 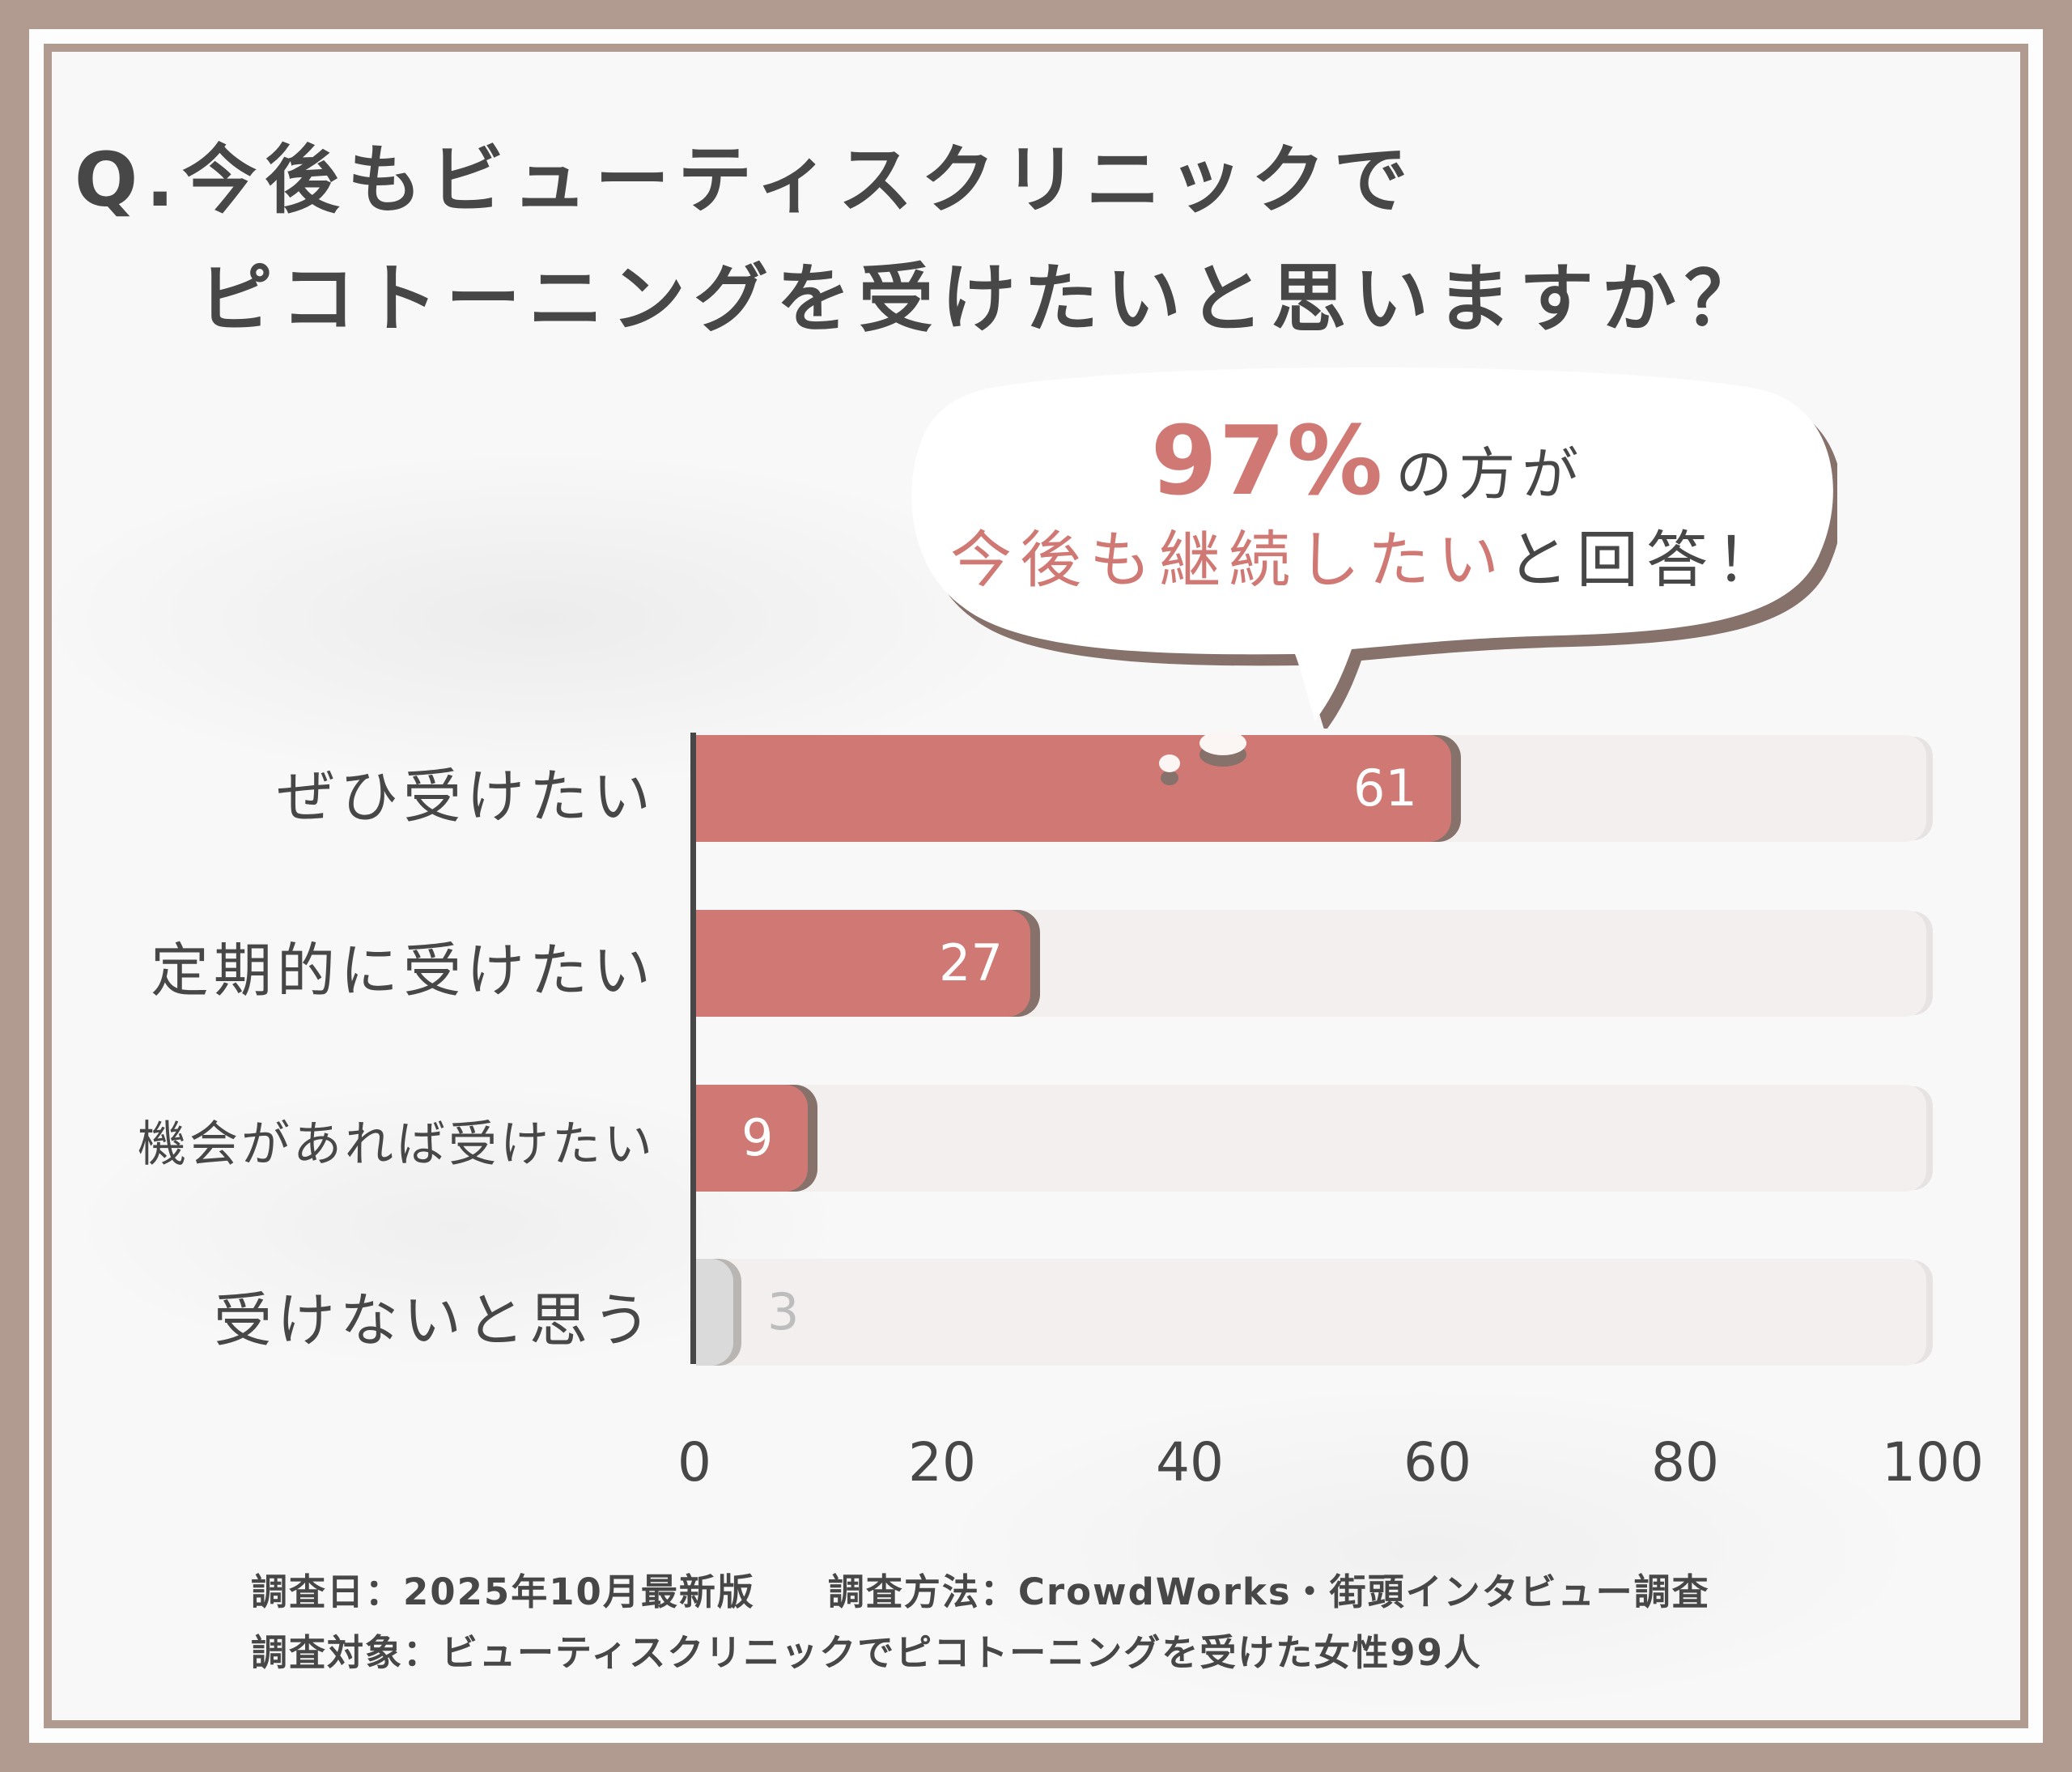 I want to click on question-title-line2: ピコトーニングを受けたいと思いますか？, so click(x=983, y=299).